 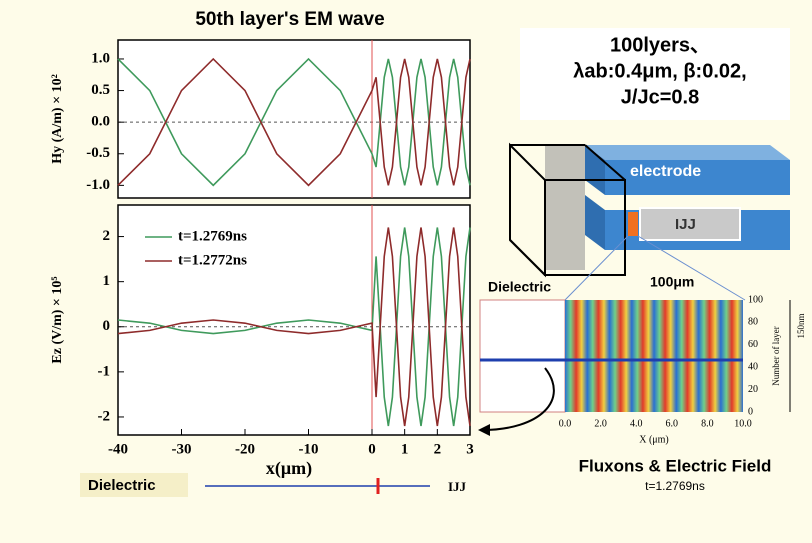 What do you see at coordinates (750, 411) in the screenshot?
I see `heatmap-y-tick: 0` at bounding box center [750, 411].